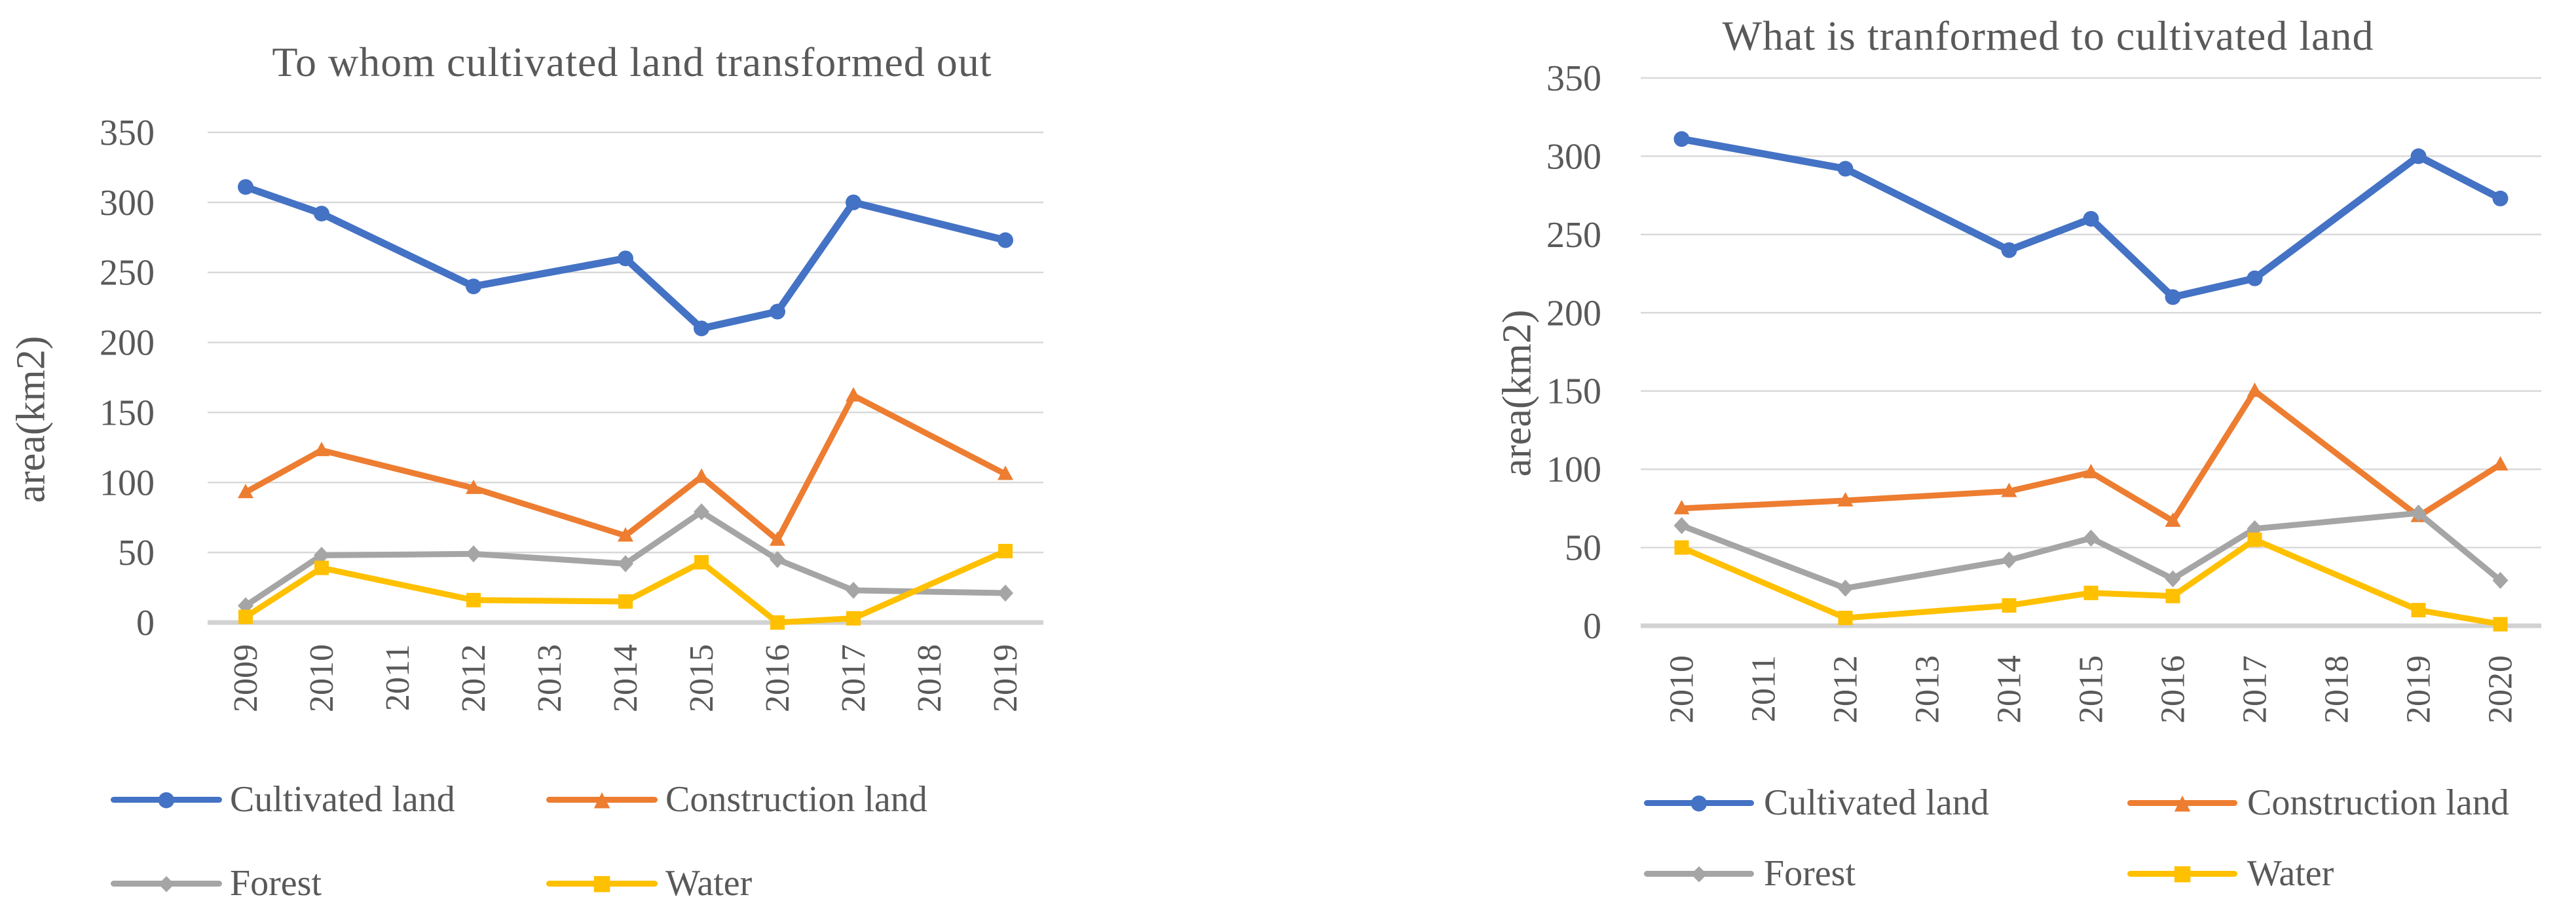 The image size is (2576, 920). Describe the element at coordinates (1573, 392) in the screenshot. I see `y-tick-label: 150` at that location.